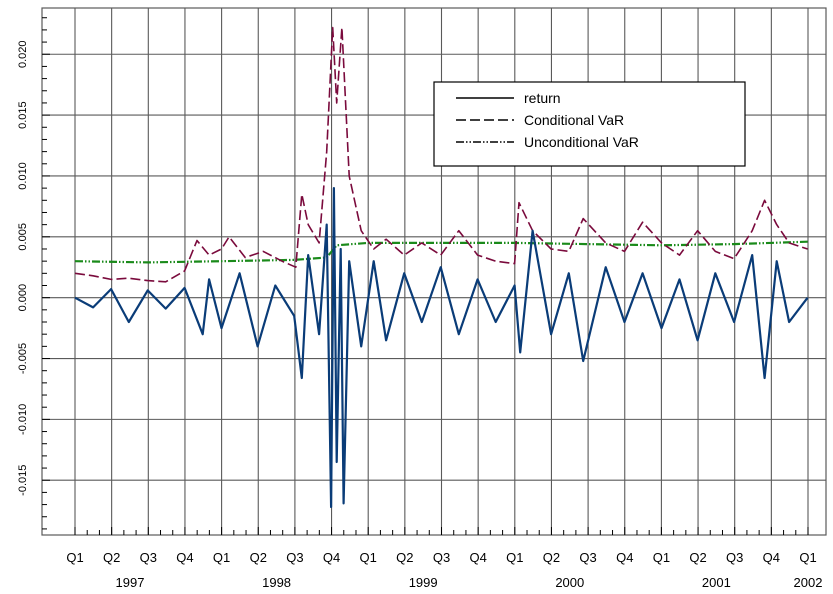  I want to click on y-tick-label: 0.010, so click(23, 176).